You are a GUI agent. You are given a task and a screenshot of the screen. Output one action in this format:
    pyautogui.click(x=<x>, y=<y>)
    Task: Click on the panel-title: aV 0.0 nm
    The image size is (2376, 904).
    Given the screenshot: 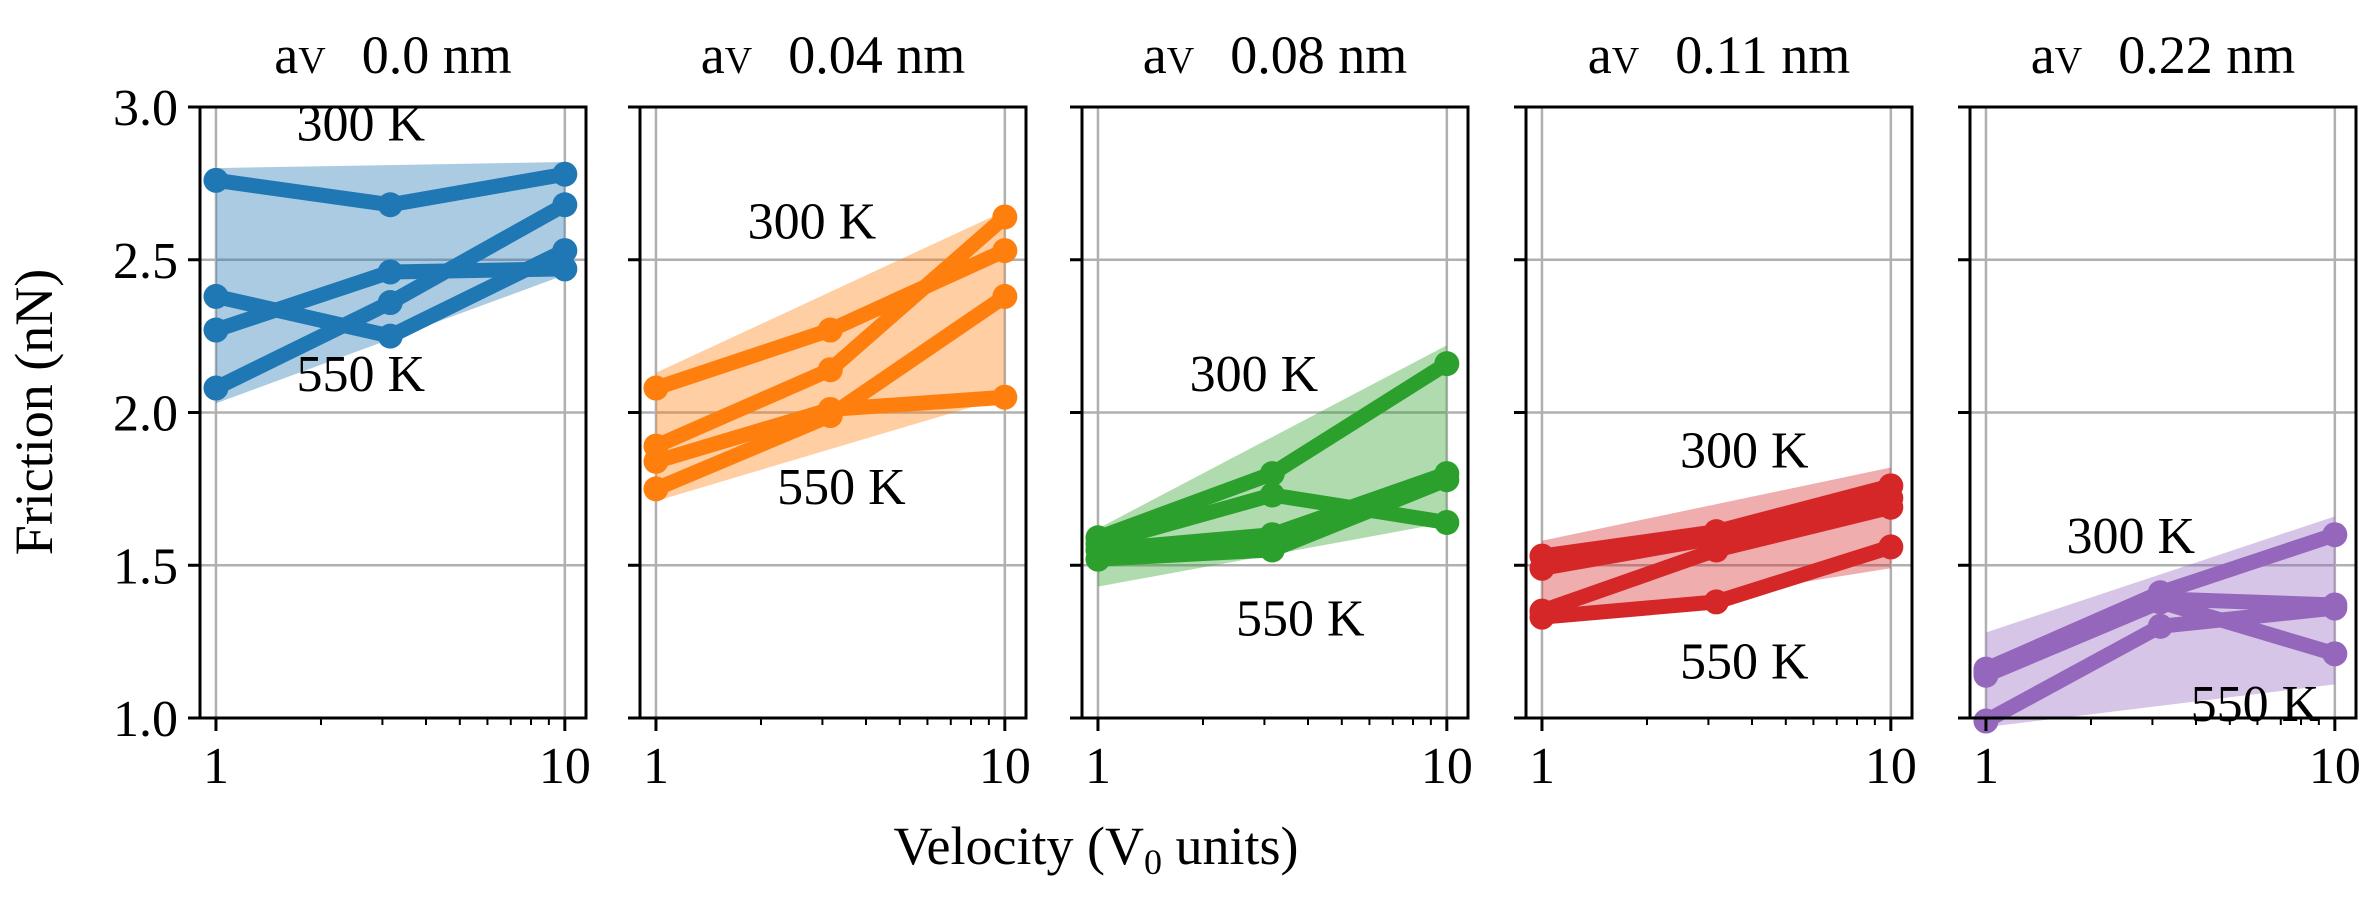 What is the action you would take?
    pyautogui.click(x=392, y=55)
    